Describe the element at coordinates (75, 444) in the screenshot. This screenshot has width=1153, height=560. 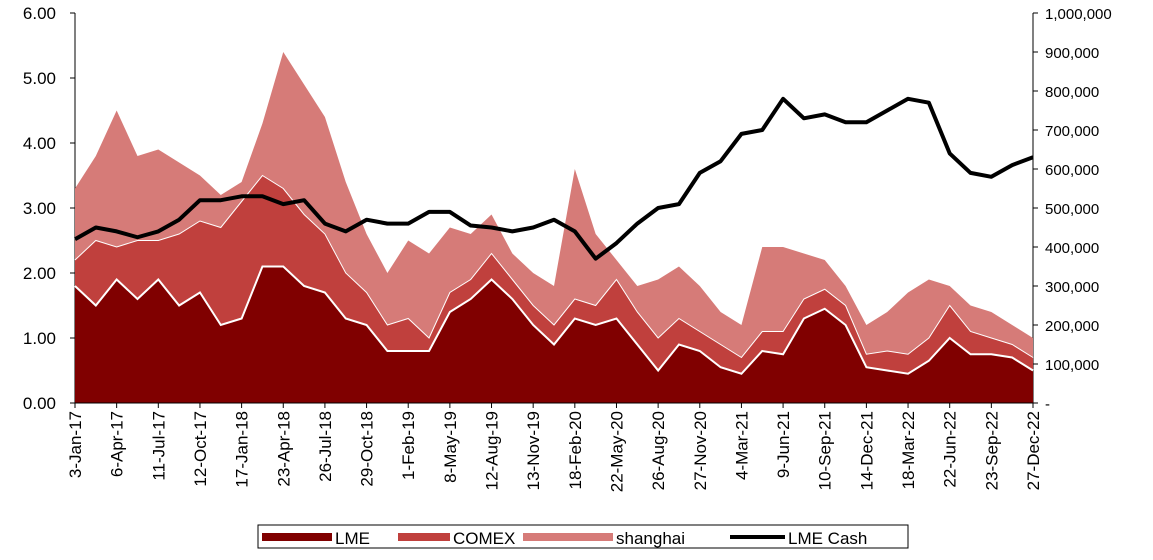
I see `x-tick-label: 3-Jan-17` at that location.